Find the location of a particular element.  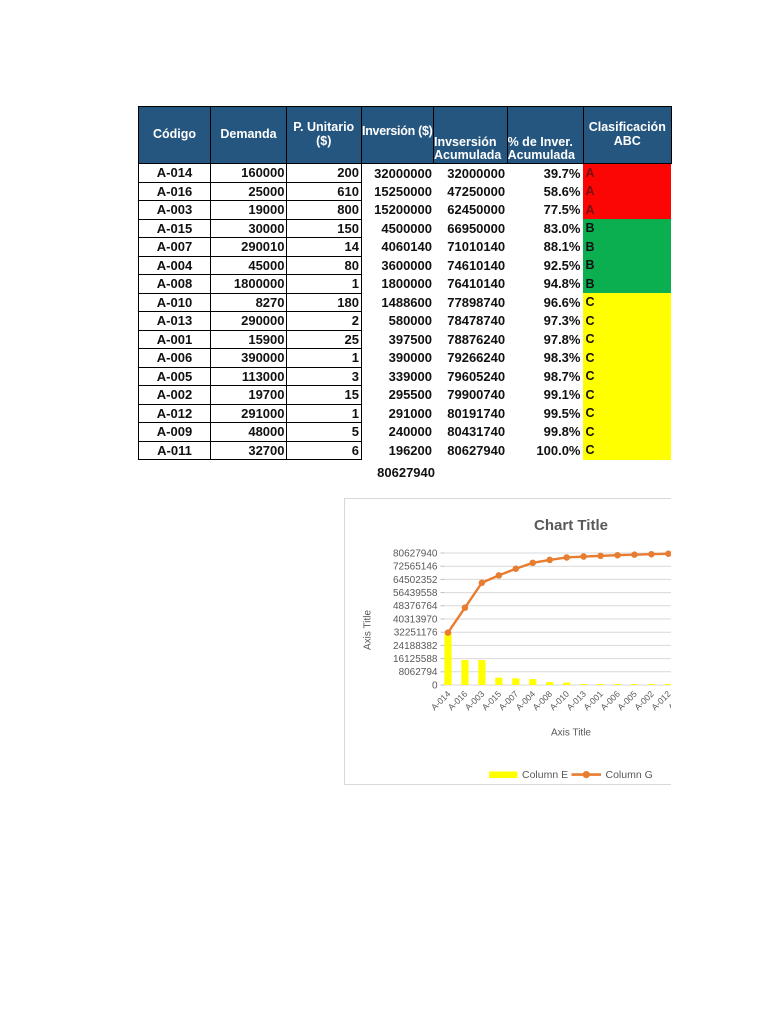

svg-text: 80627940 is located at coordinates (415, 553).